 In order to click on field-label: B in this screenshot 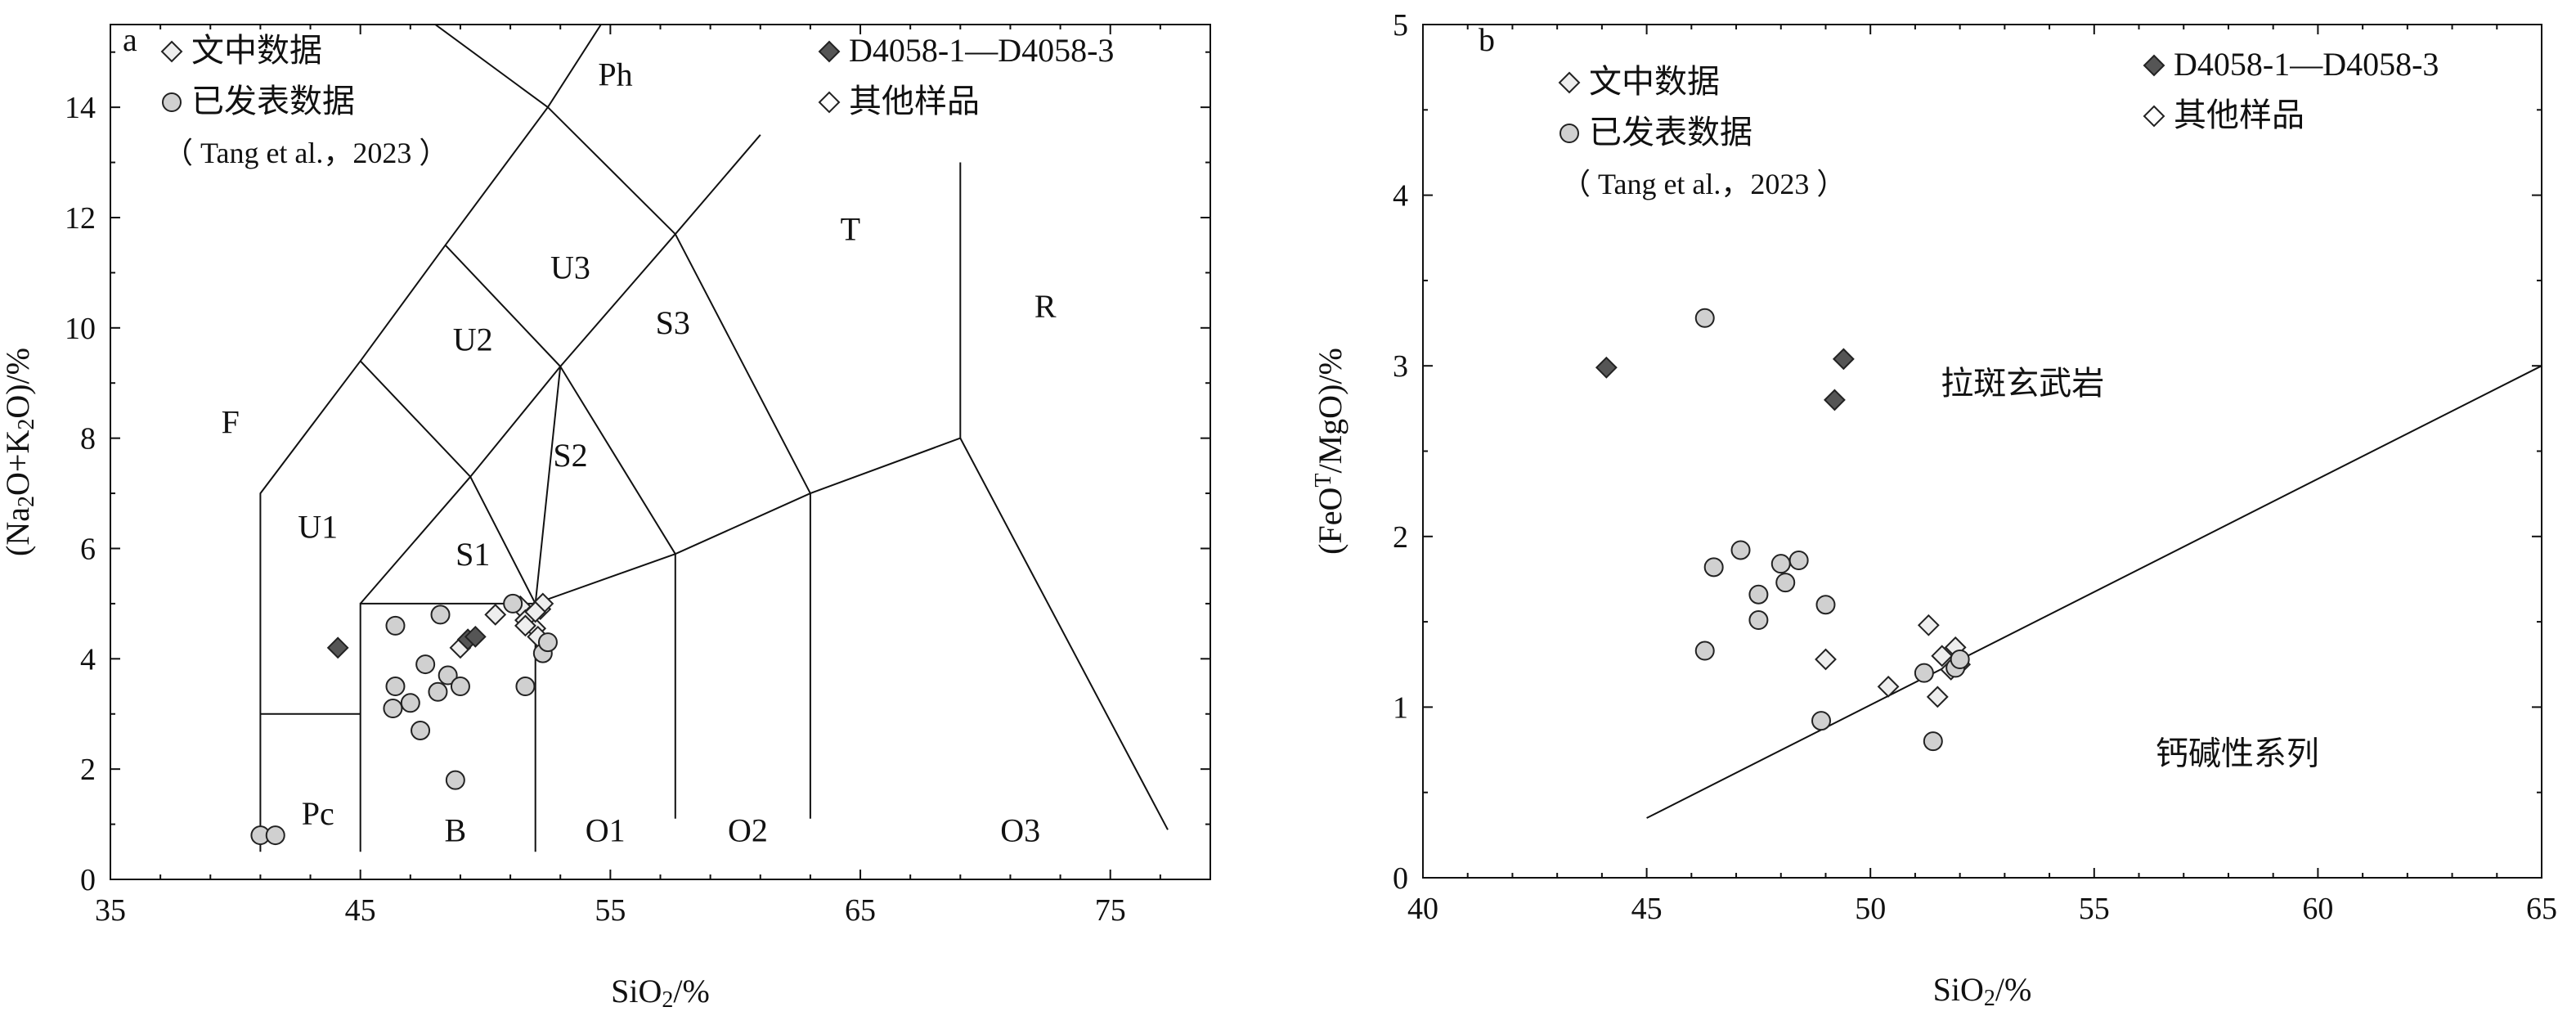, I will do `click(455, 829)`.